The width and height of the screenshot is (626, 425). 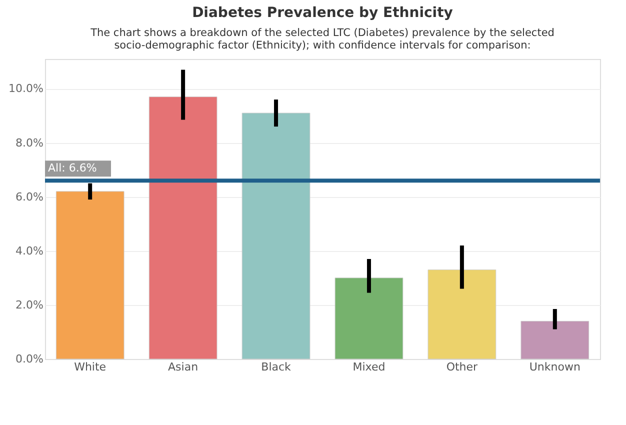 I want to click on chart-title: Diabetes Prevalence by Ethnicity, so click(x=322, y=13).